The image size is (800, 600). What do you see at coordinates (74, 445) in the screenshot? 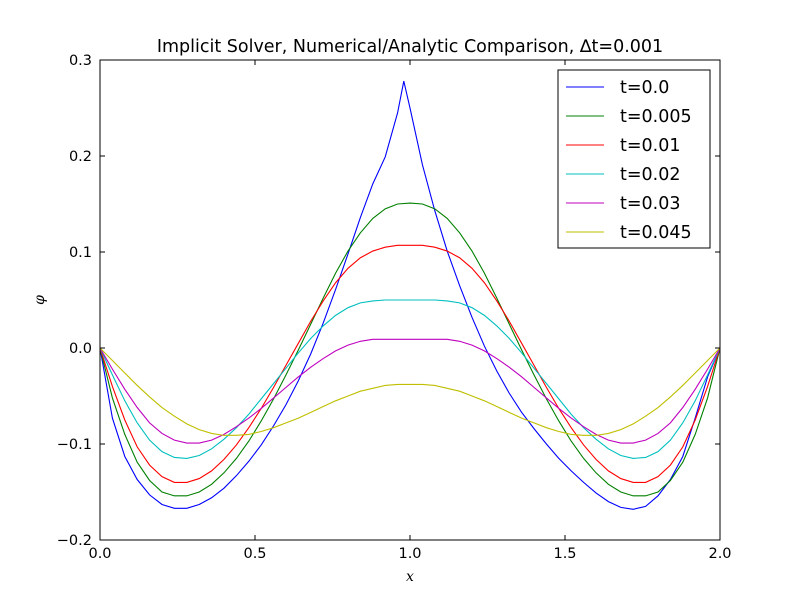
I see `y-tick-label: −0.1` at bounding box center [74, 445].